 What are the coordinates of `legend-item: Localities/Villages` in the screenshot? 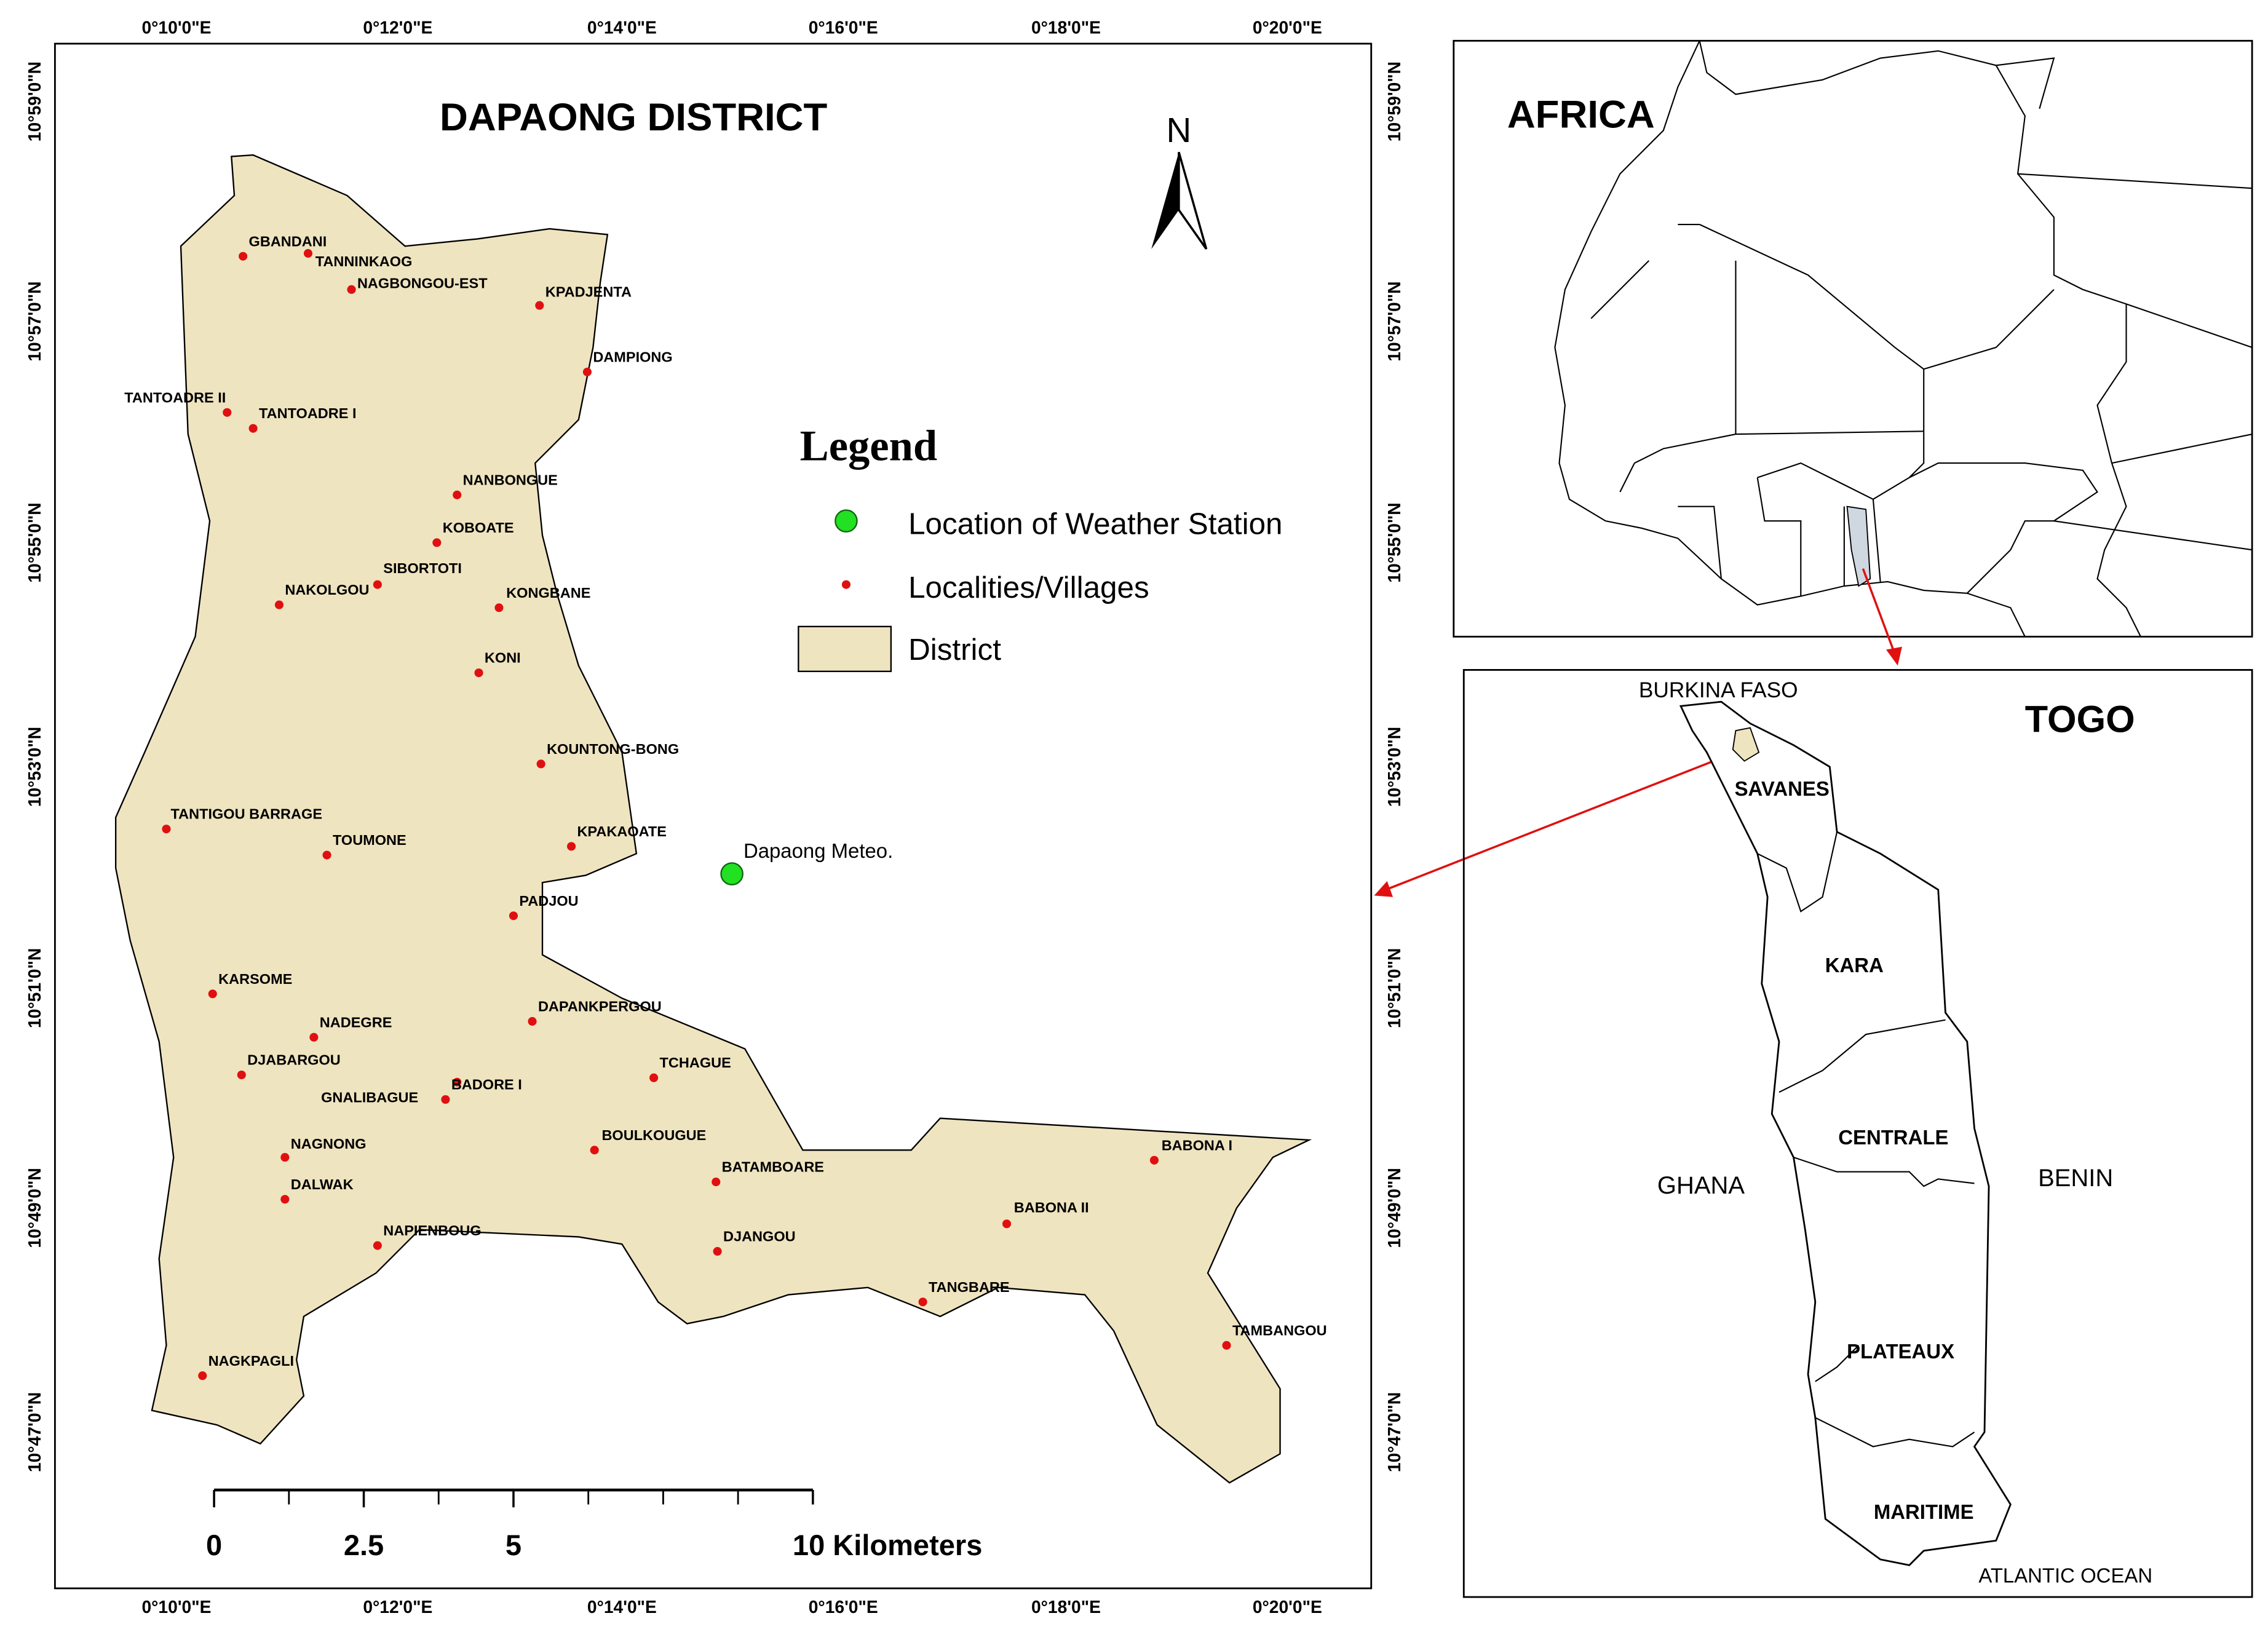 It's located at (1028, 587).